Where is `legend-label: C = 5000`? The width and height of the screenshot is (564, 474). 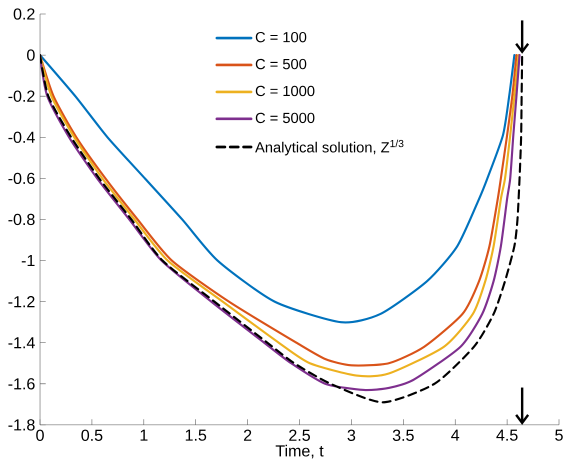 legend-label: C = 5000 is located at coordinates (285, 118).